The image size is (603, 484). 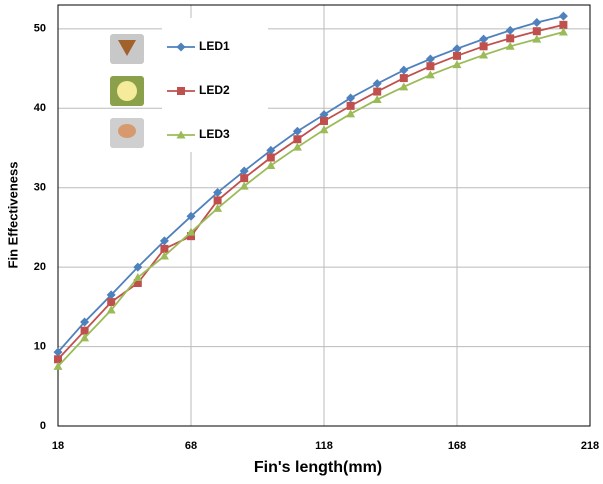 What do you see at coordinates (127, 91) in the screenshot?
I see `led-icons` at bounding box center [127, 91].